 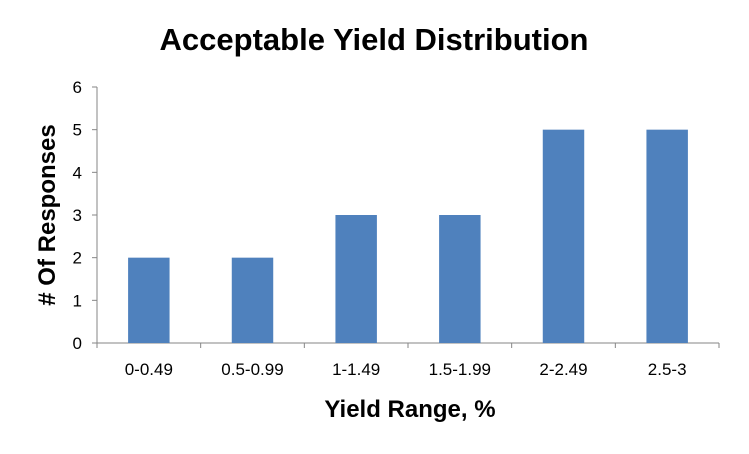 I want to click on bar-0.5-0.99, so click(x=252, y=300).